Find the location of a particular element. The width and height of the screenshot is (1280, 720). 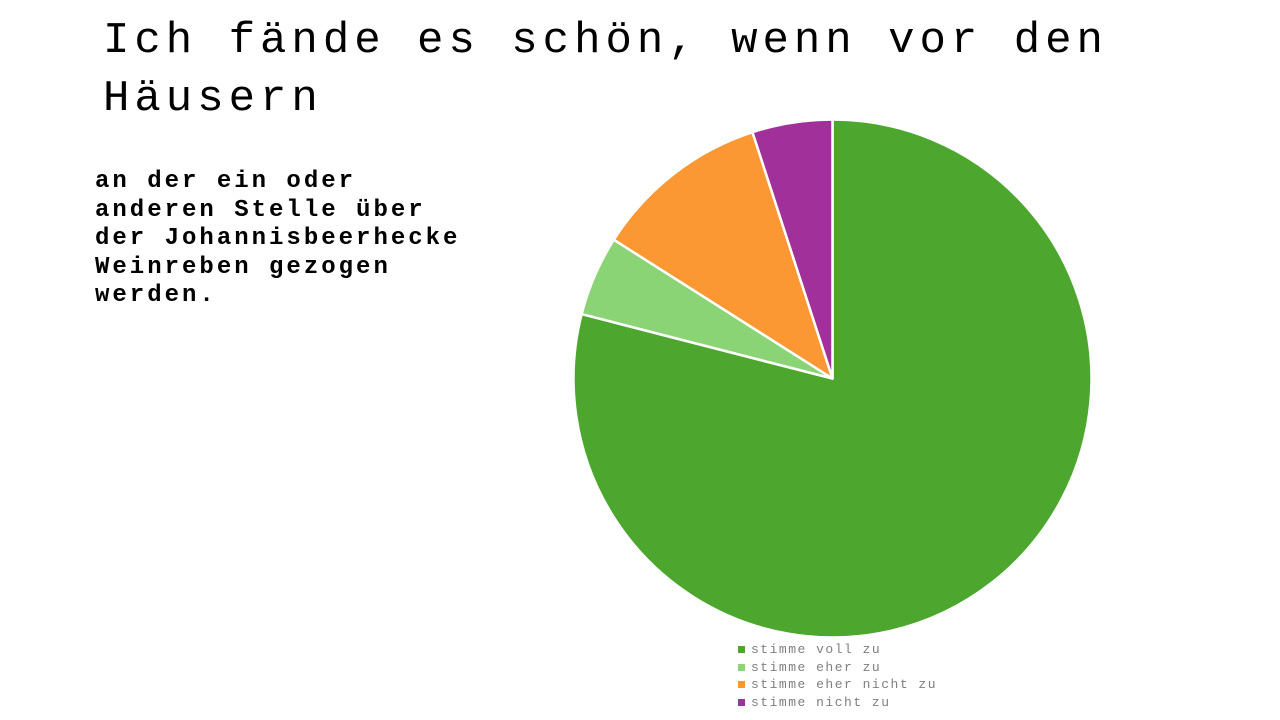

legend-label: stimme eher nicht zu is located at coordinates (844, 685).